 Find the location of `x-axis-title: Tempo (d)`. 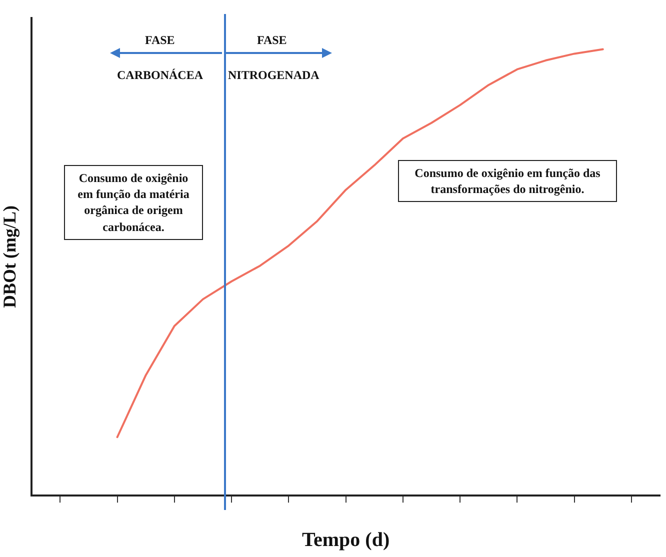

x-axis-title: Tempo (d) is located at coordinates (346, 540).